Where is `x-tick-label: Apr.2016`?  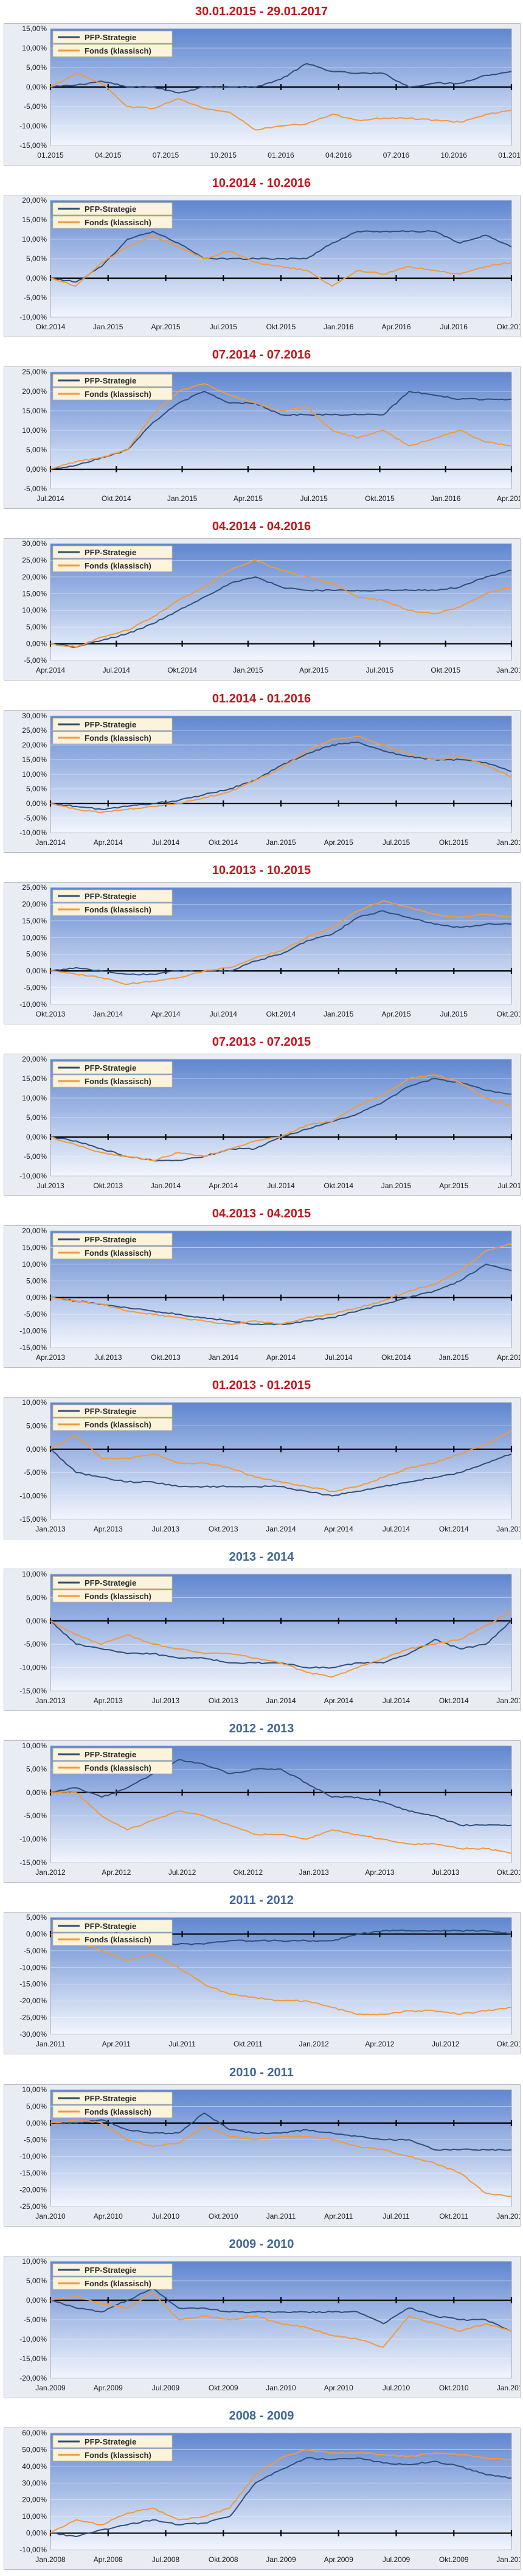 x-tick-label: Apr.2016 is located at coordinates (396, 327).